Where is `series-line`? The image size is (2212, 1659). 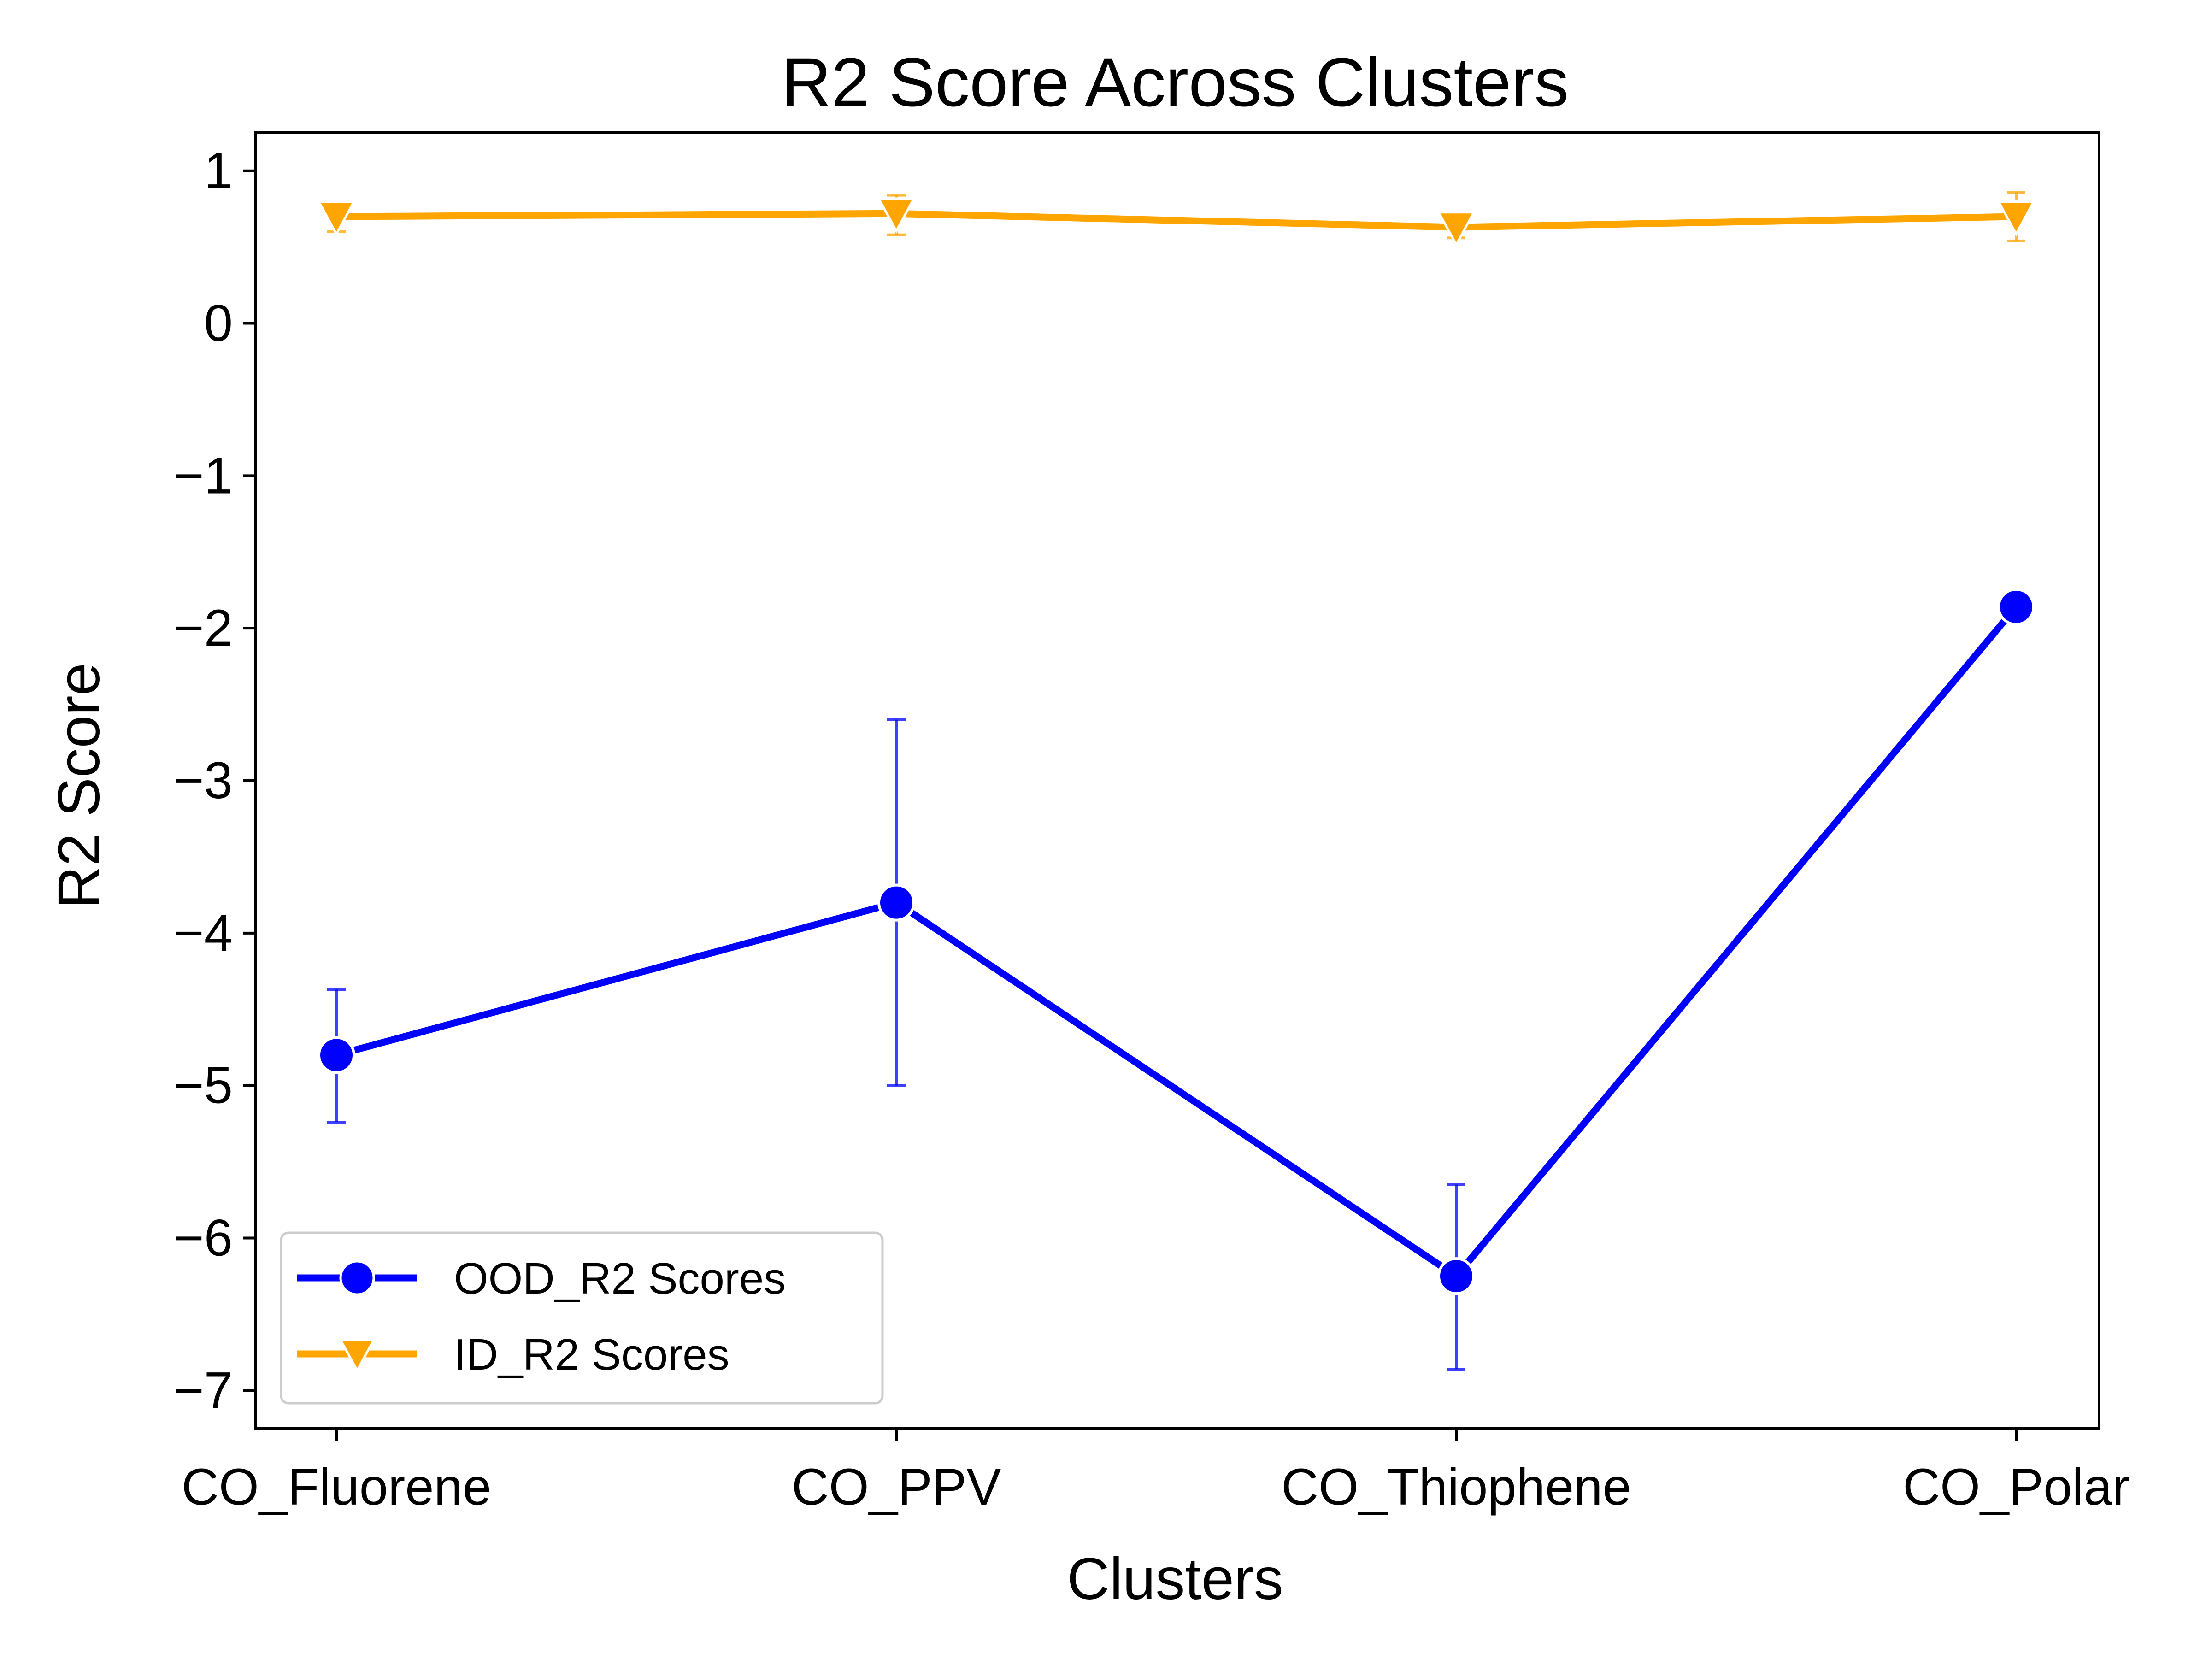 series-line is located at coordinates (1176, 220).